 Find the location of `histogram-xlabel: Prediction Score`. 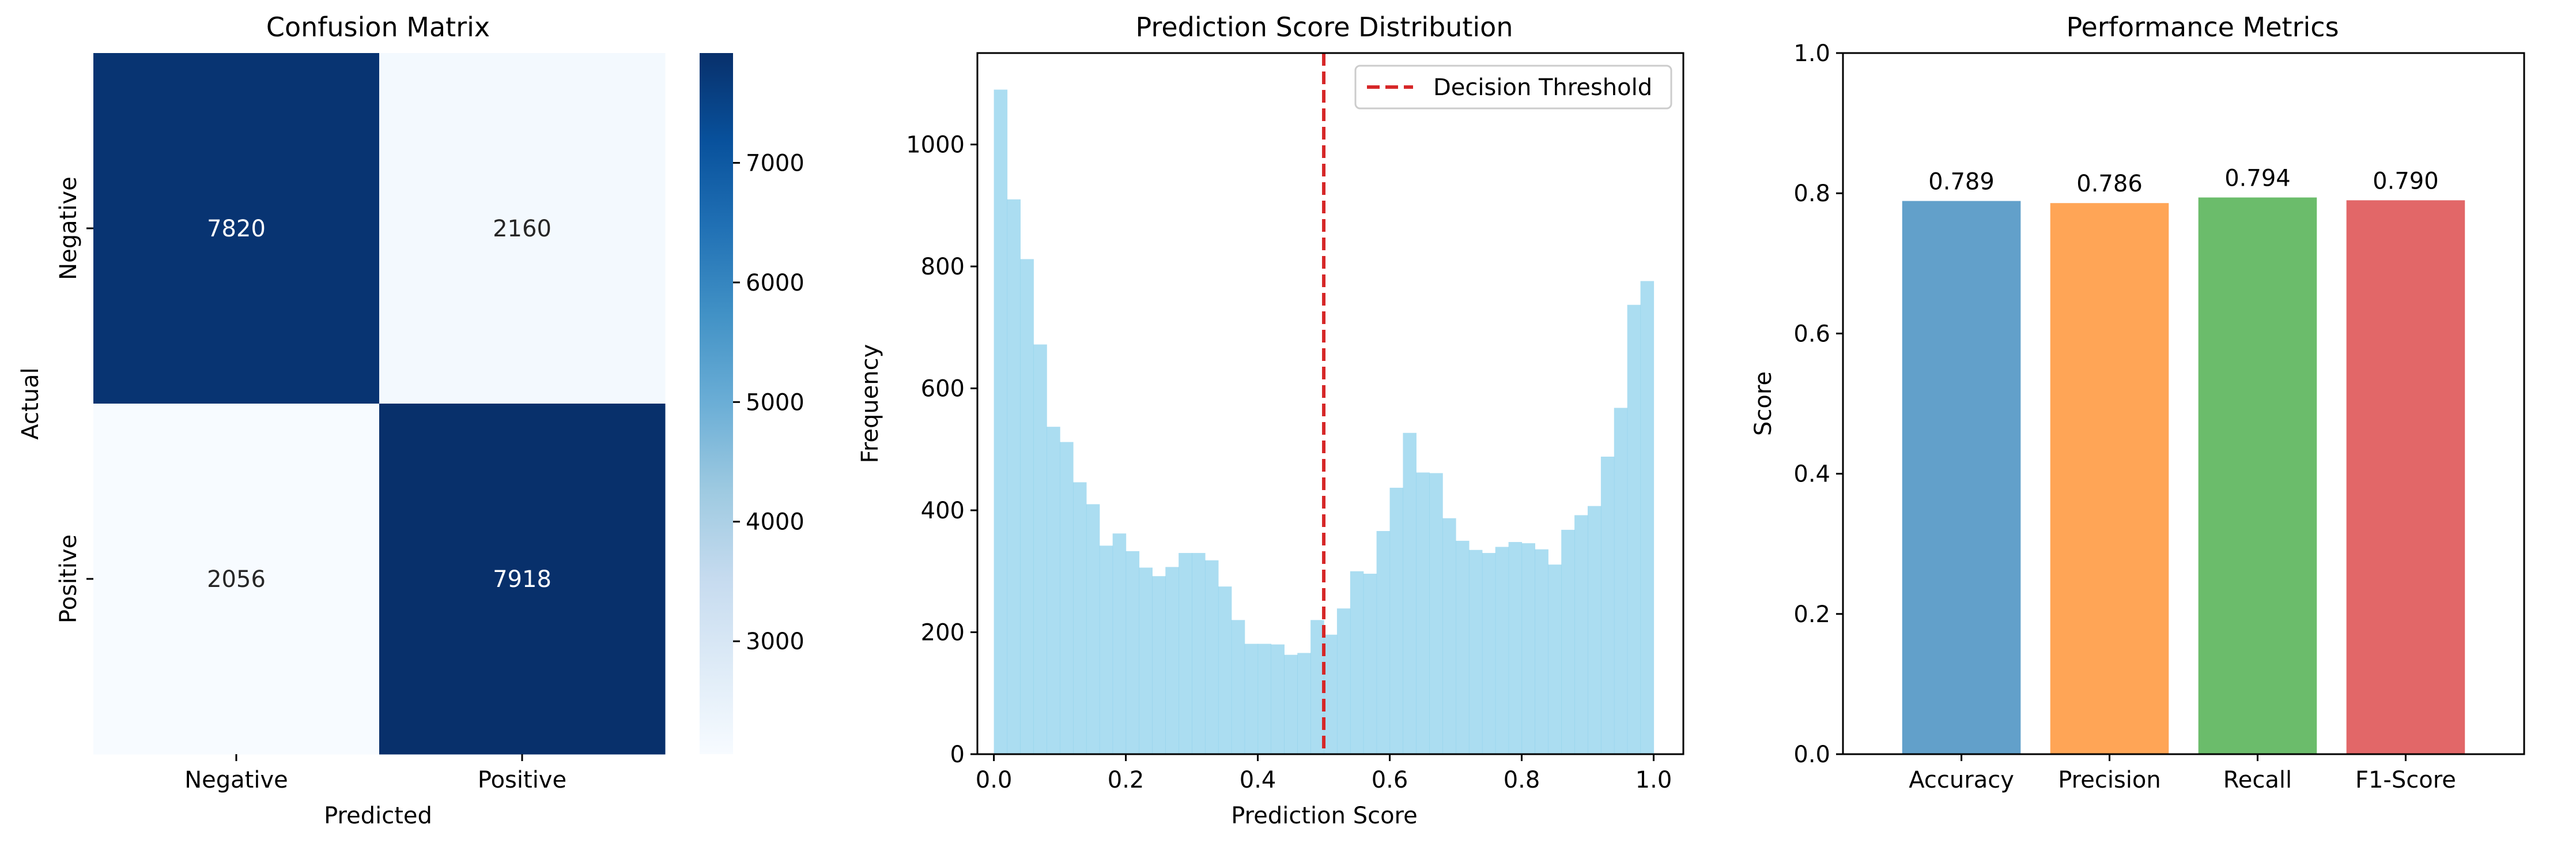

histogram-xlabel: Prediction Score is located at coordinates (1324, 816).